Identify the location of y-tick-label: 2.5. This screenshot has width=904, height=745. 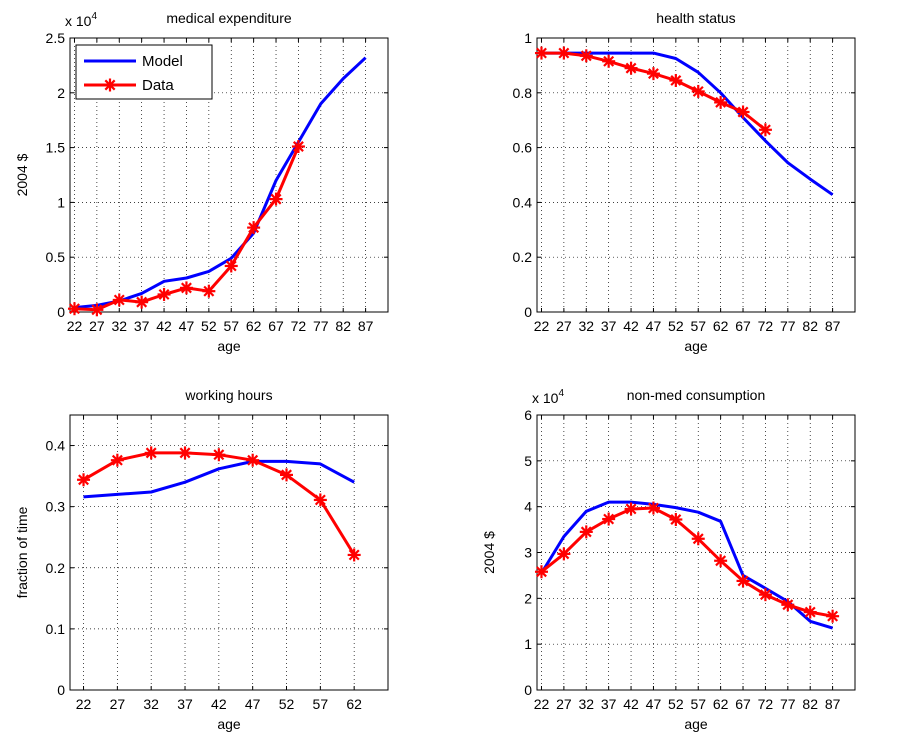
(56, 38).